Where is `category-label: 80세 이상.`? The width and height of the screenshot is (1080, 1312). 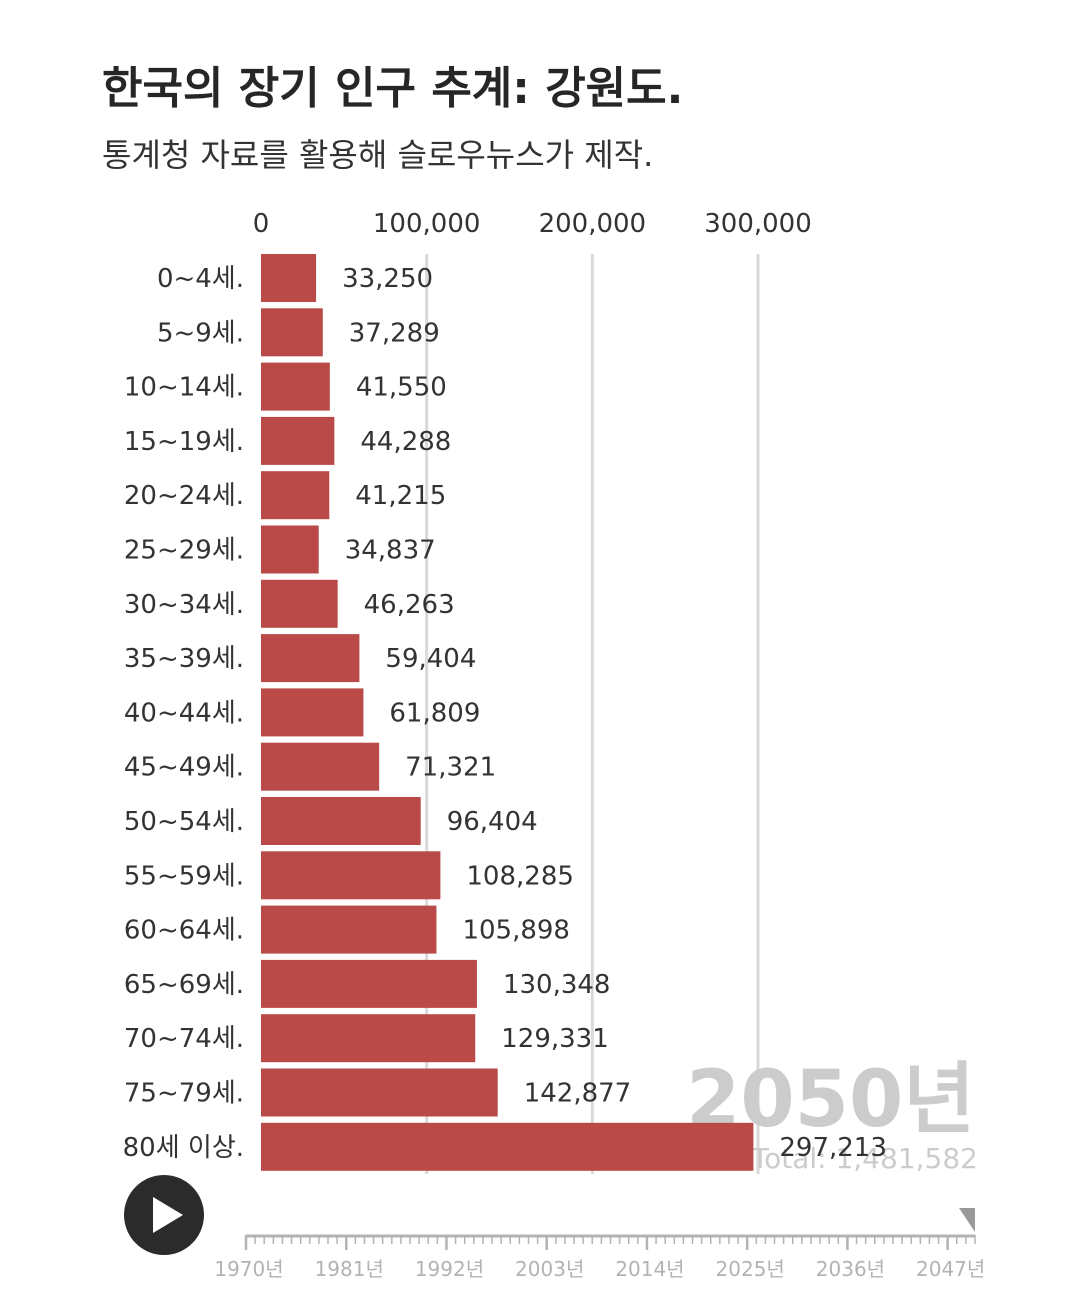
category-label: 80세 이상. is located at coordinates (183, 1148).